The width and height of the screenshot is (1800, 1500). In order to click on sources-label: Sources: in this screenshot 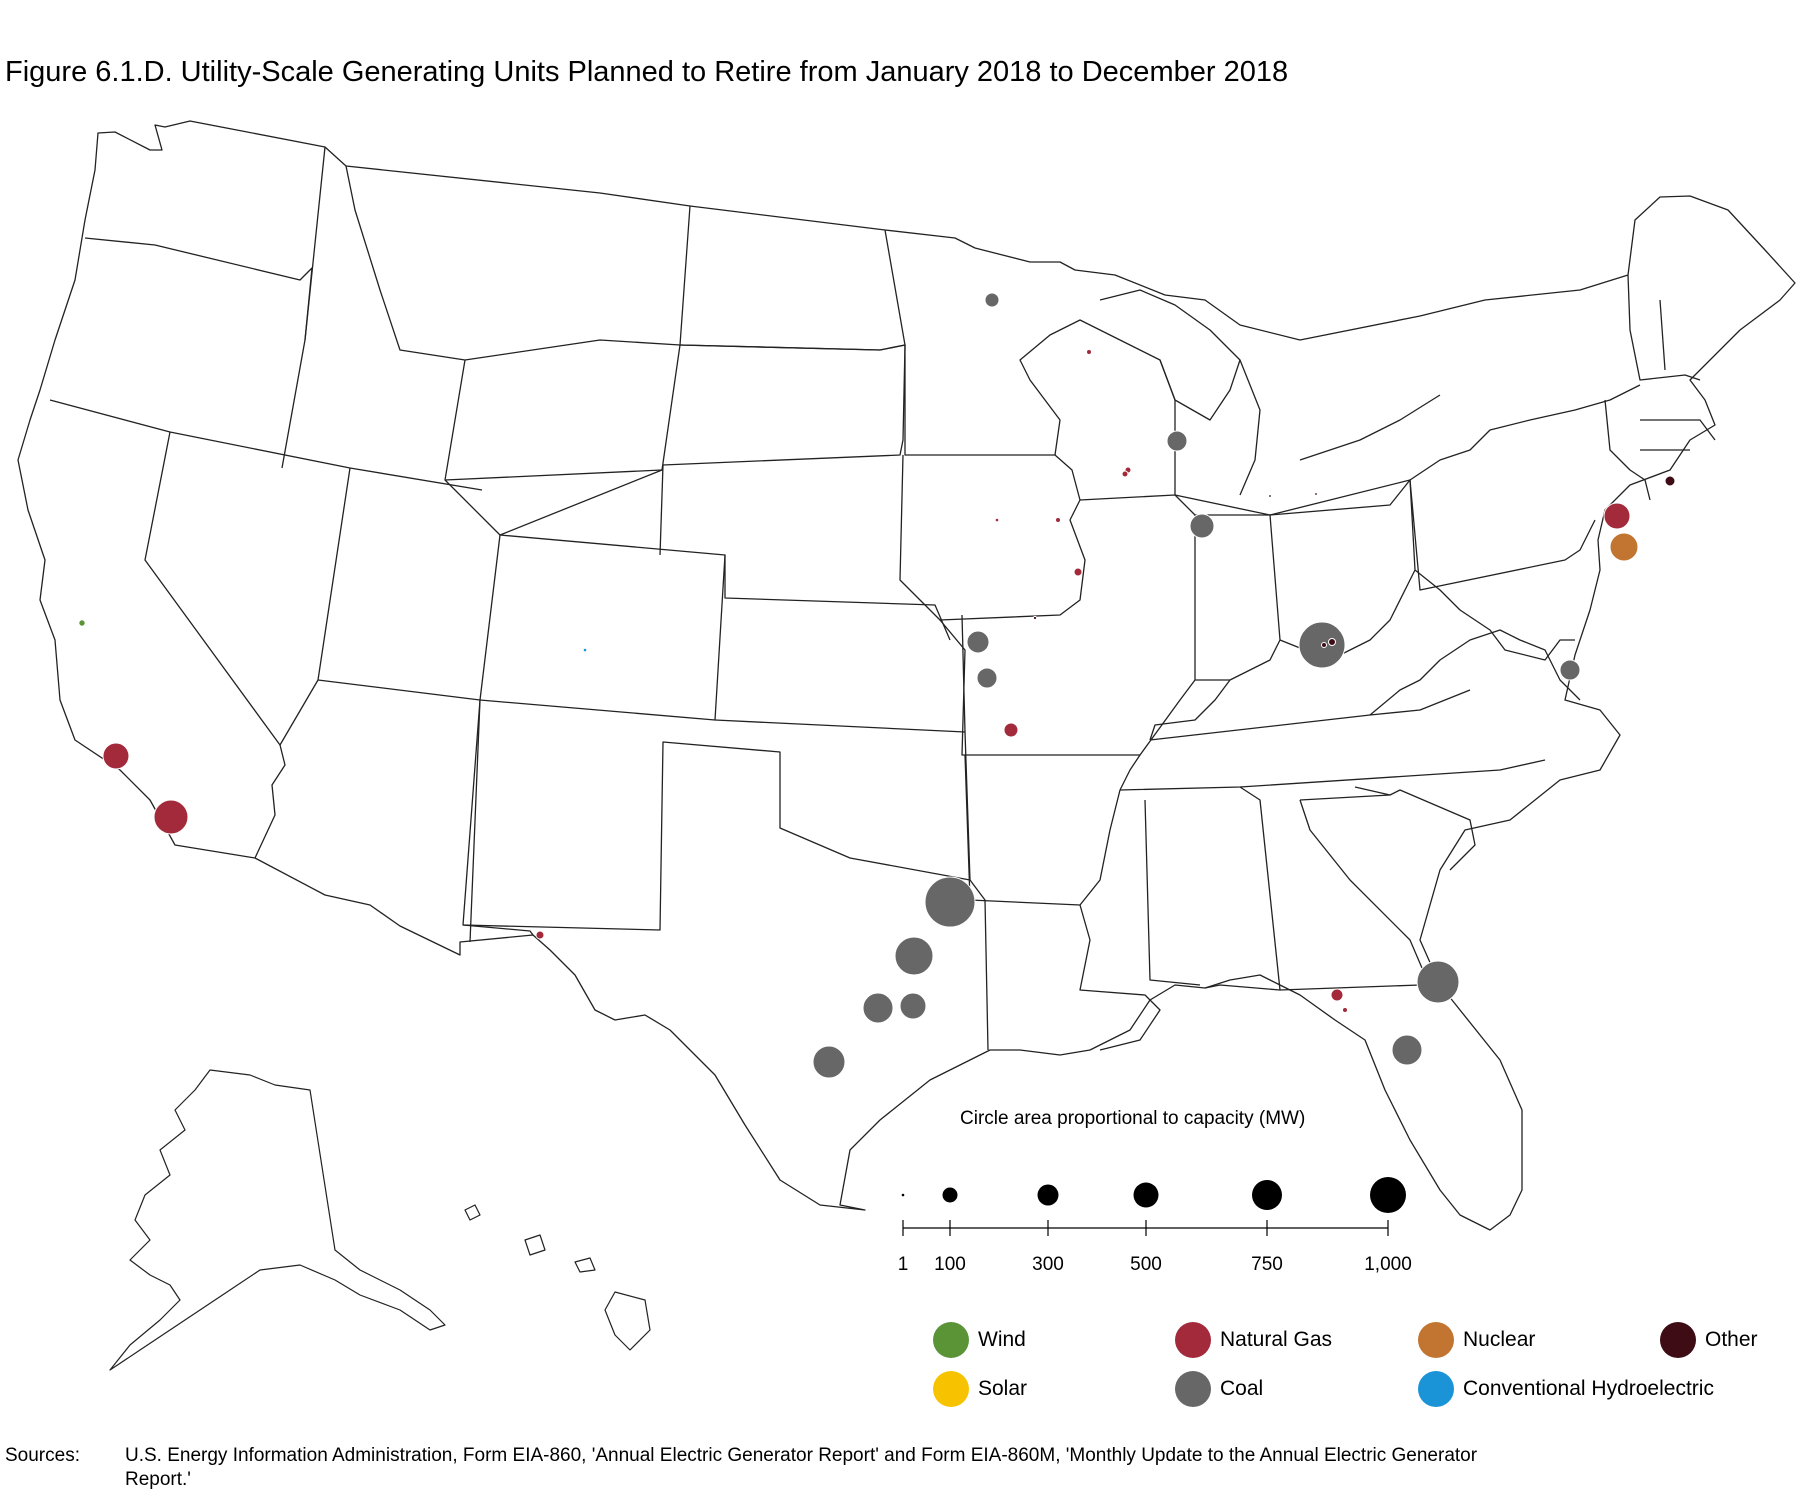, I will do `click(42, 1455)`.